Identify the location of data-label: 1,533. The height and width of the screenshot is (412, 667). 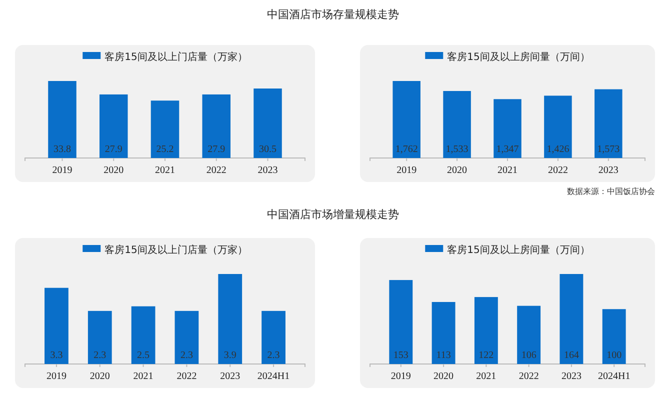
(457, 149).